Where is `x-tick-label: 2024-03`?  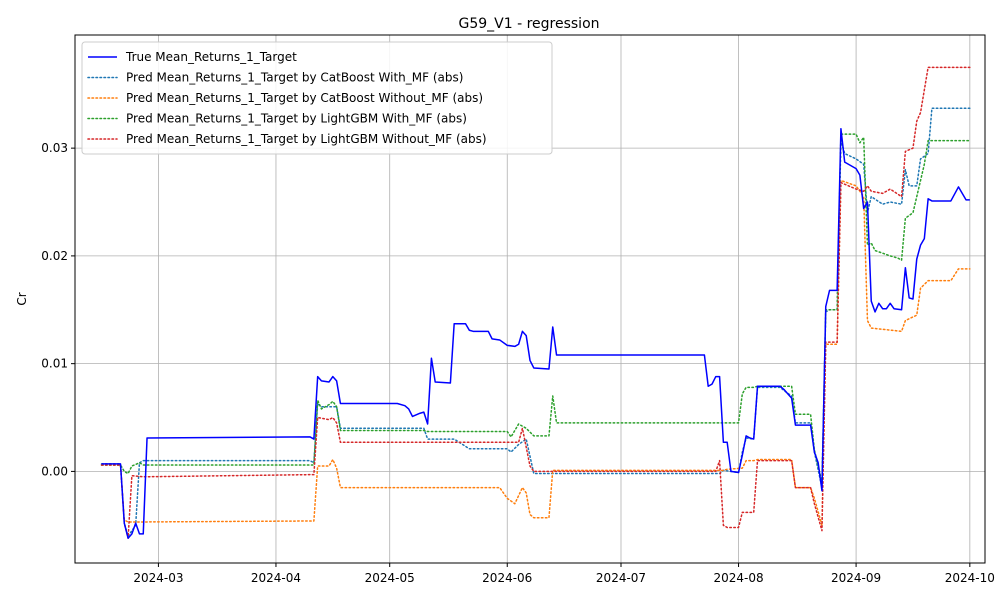 x-tick-label: 2024-03 is located at coordinates (158, 578).